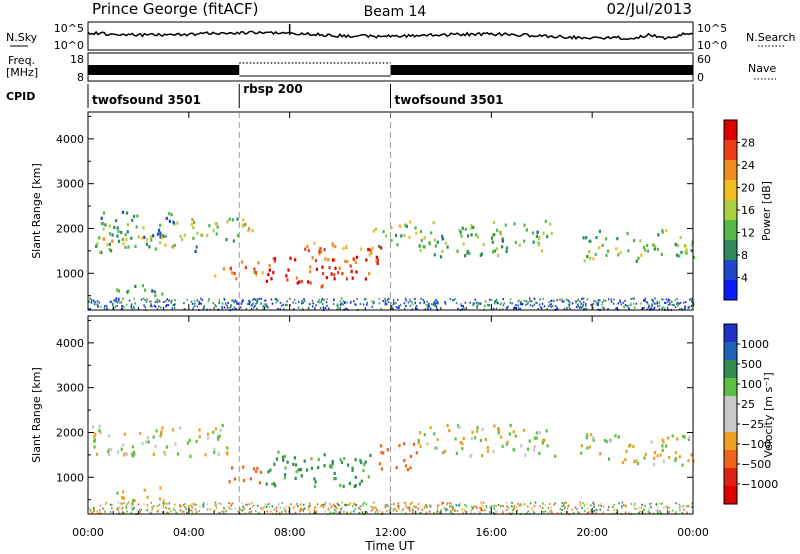  Describe the element at coordinates (491, 532) in the screenshot. I see `x-tick-label: 16:00` at that location.